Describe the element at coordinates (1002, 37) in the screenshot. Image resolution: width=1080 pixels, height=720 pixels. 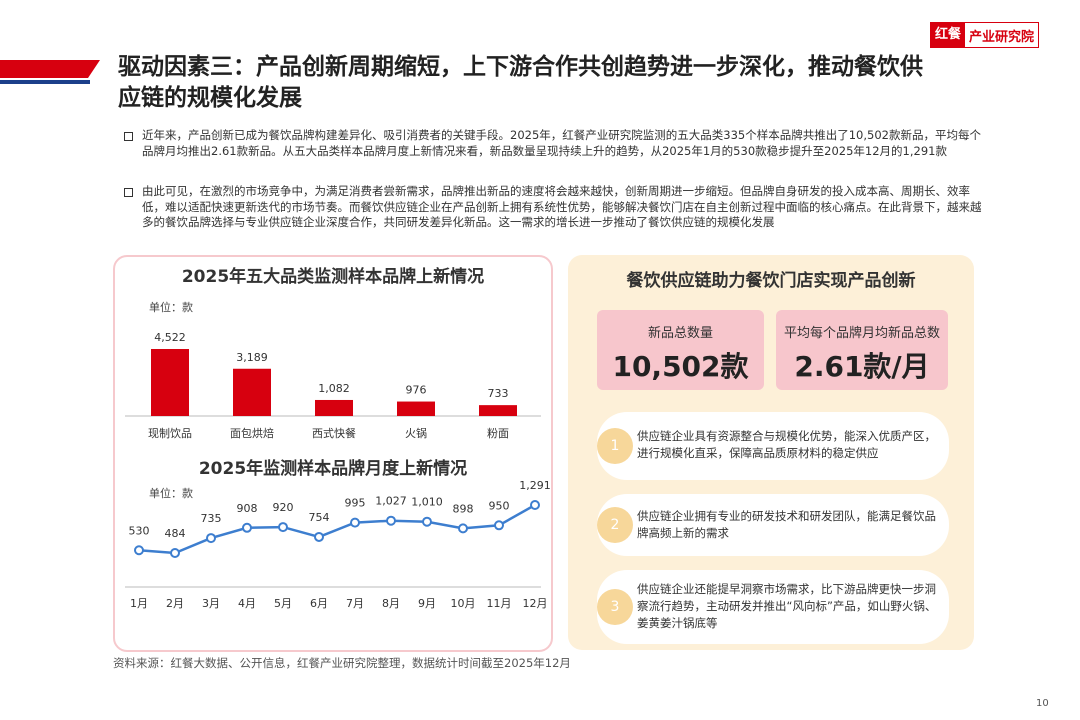
I see `logo-text: 产业研究院` at that location.